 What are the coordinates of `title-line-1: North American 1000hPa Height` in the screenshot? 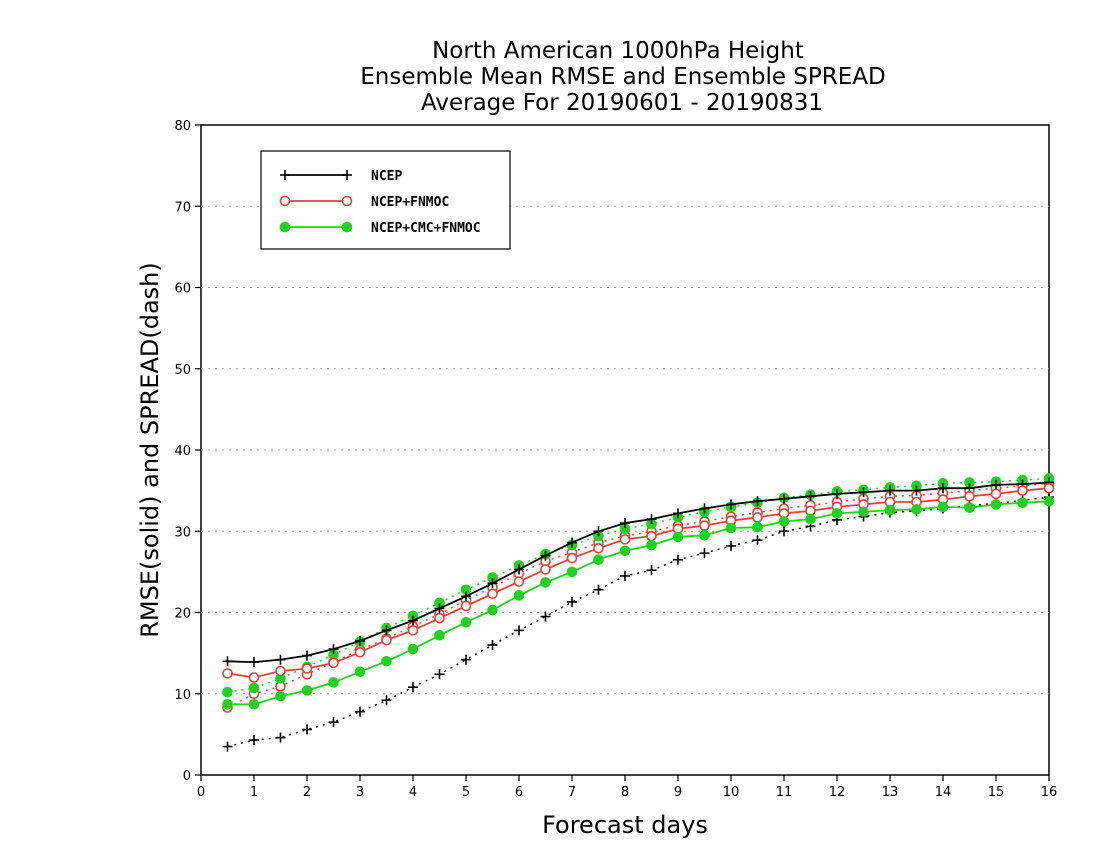 It's located at (618, 51).